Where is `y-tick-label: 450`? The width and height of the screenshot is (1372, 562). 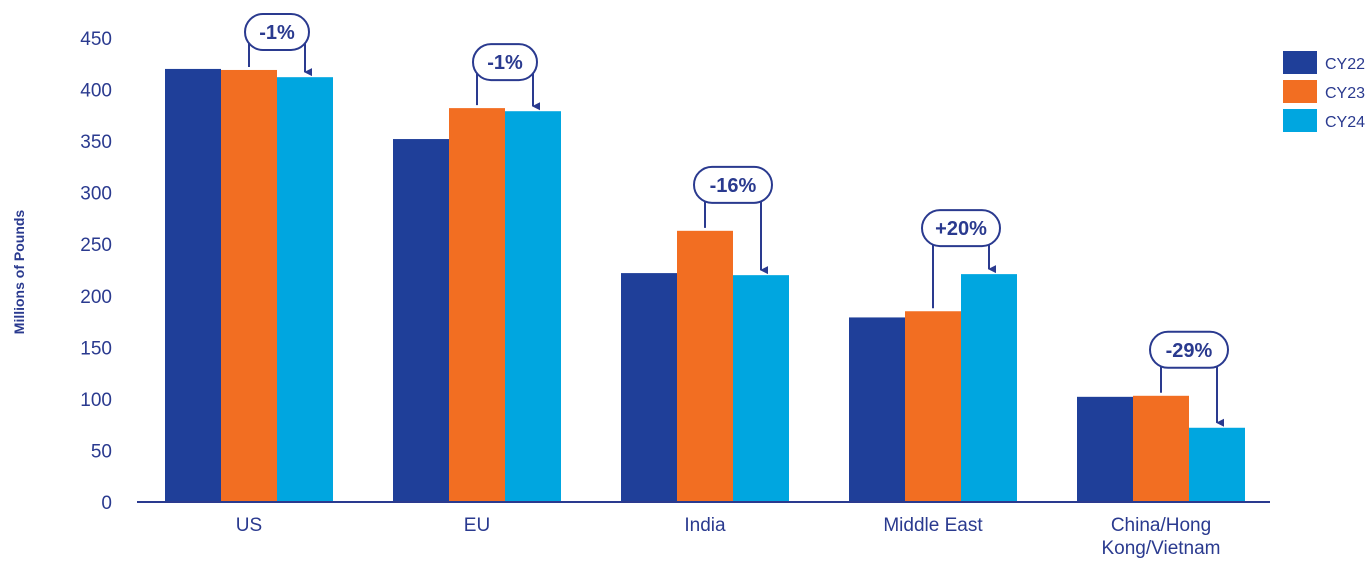
y-tick-label: 450 is located at coordinates (96, 39).